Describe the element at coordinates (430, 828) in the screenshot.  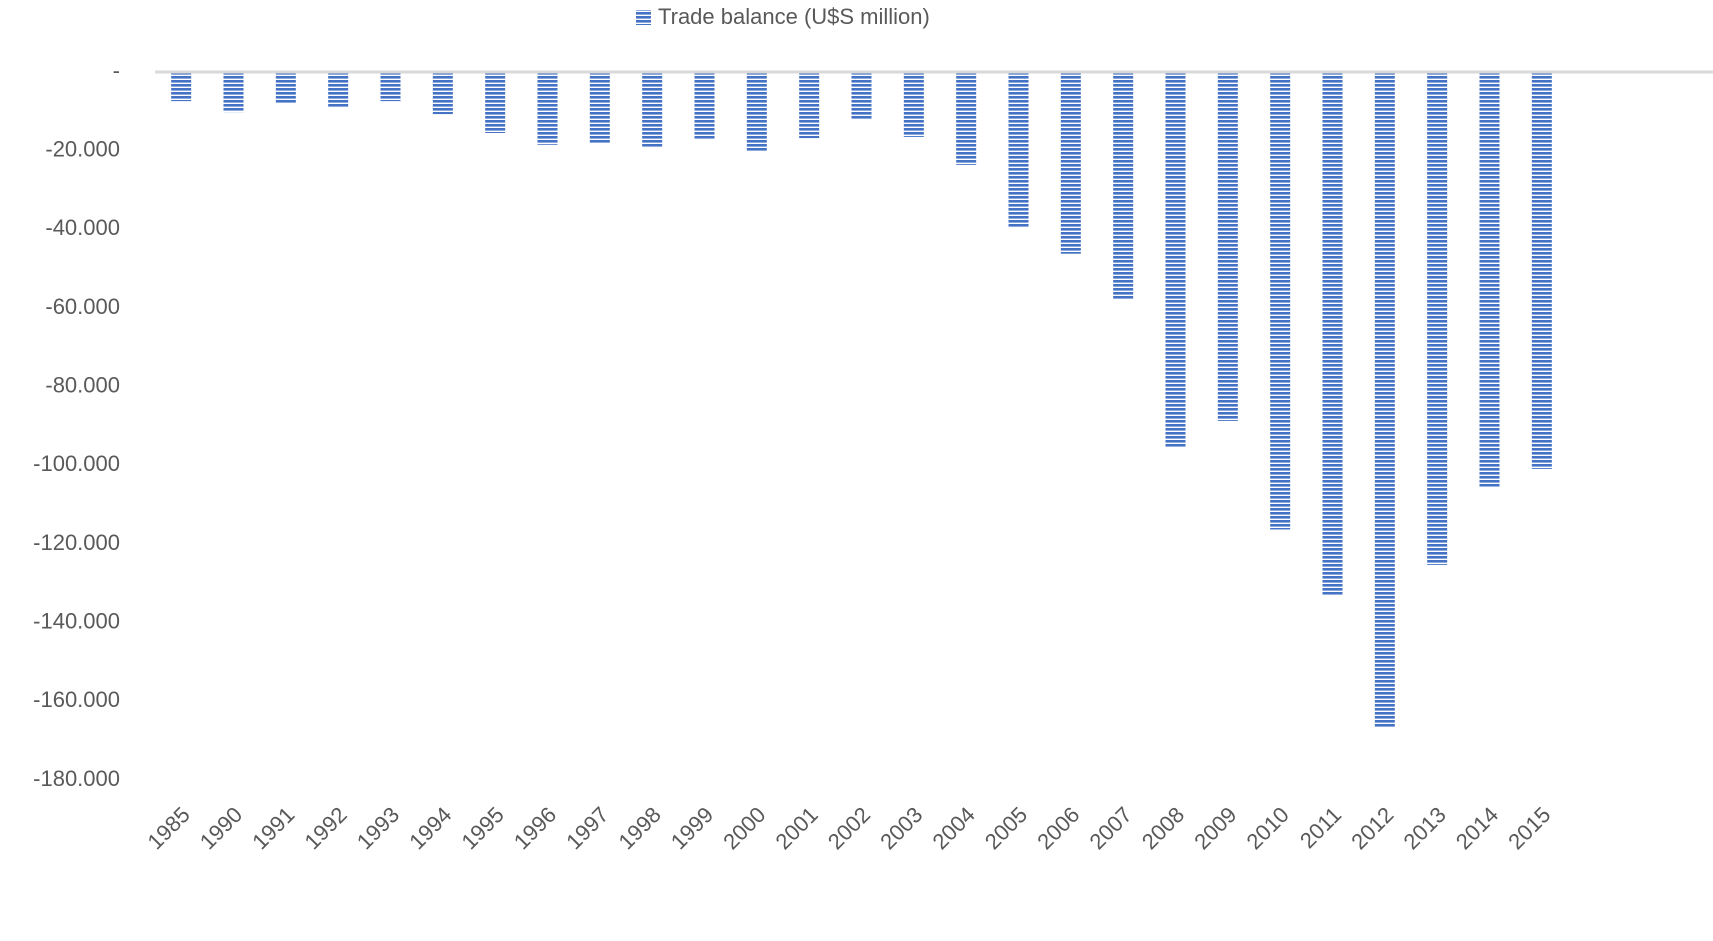
I see `x-tick-label: 1994` at that location.